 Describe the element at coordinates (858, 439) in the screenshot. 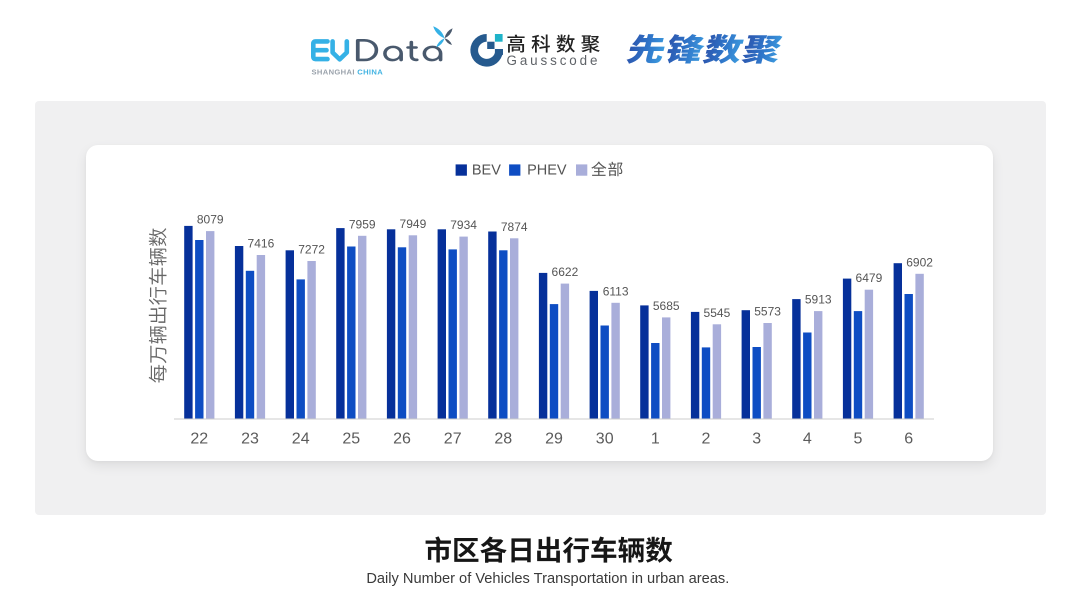

I see `svg-text: 5` at that location.